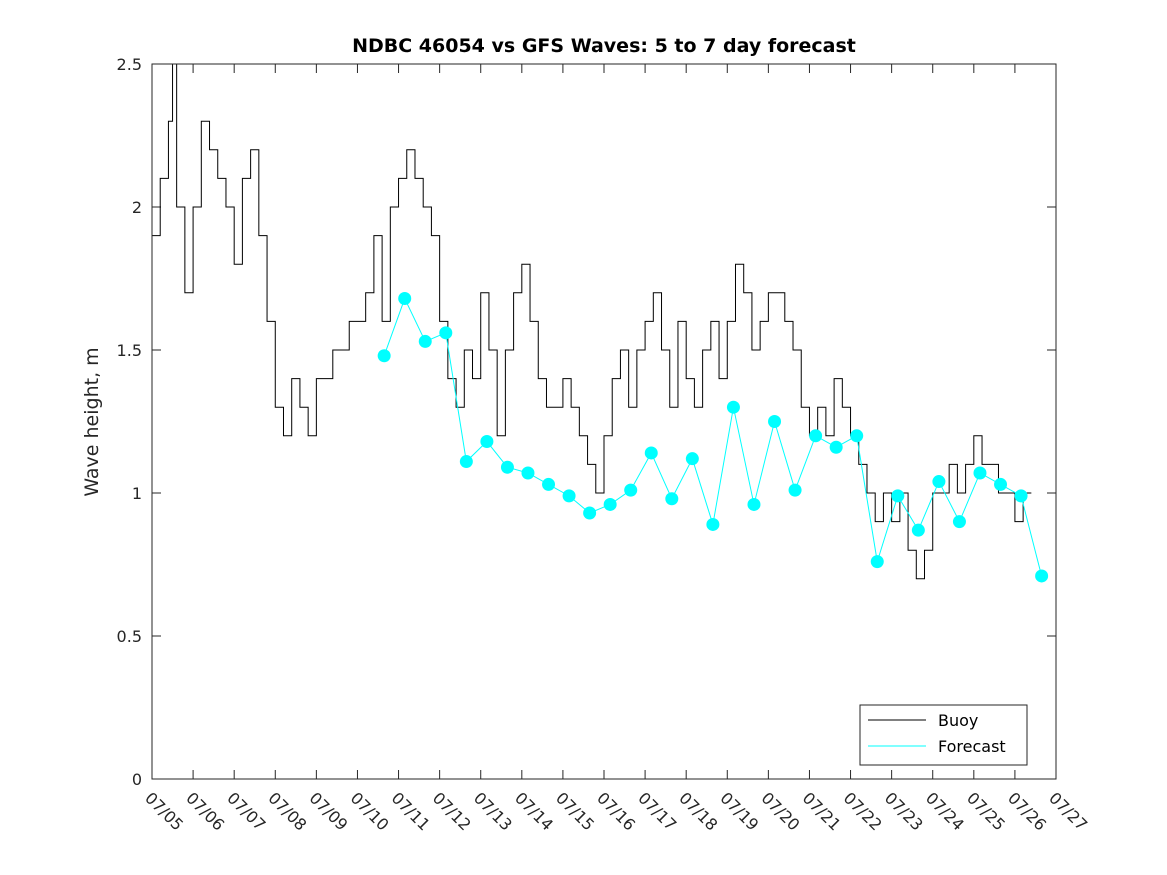  I want to click on y-tick-label: 2.5, so click(129, 64).